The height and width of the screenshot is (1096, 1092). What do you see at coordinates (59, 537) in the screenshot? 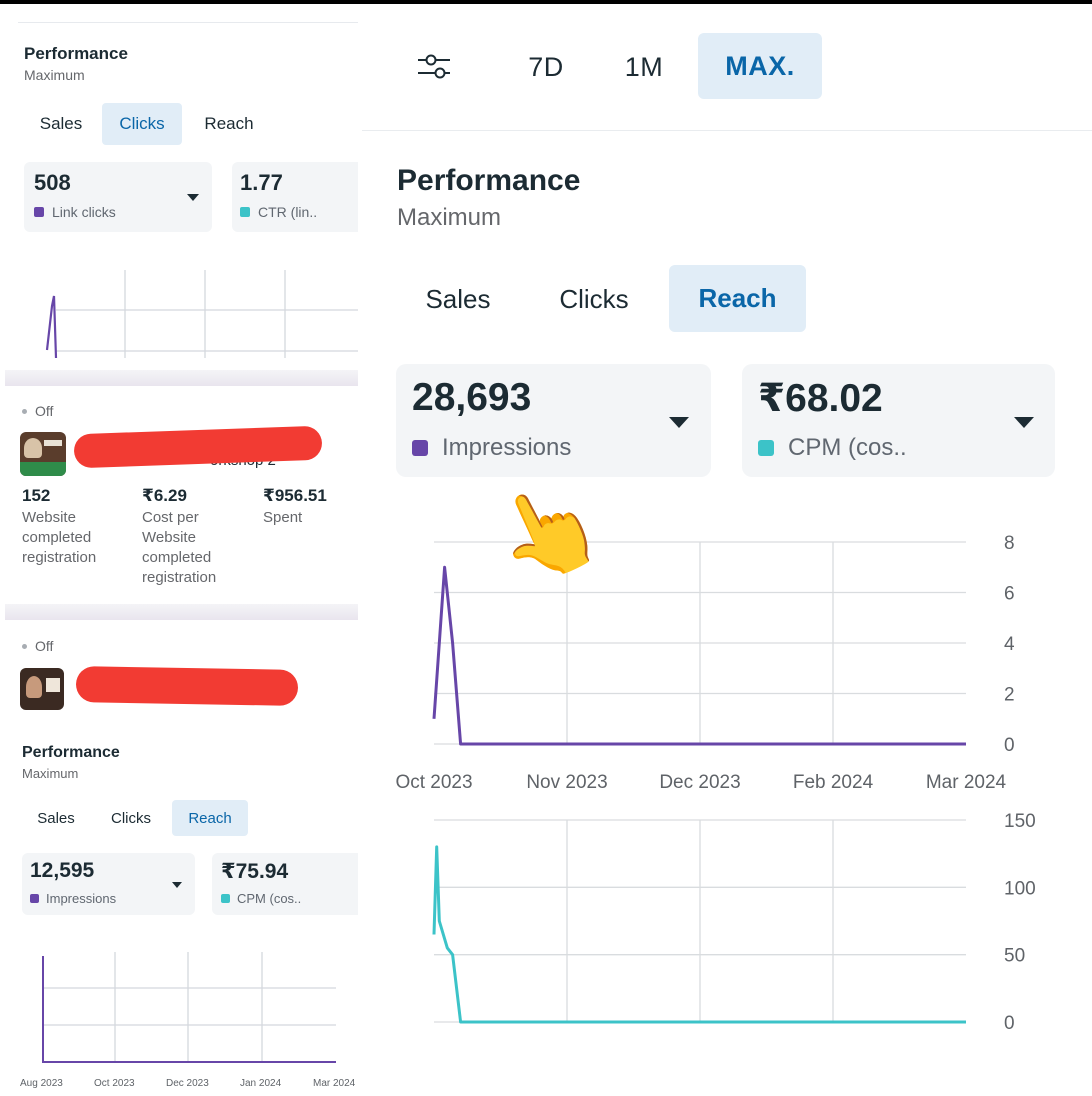
I see `stat-label: Website completed registration` at bounding box center [59, 537].